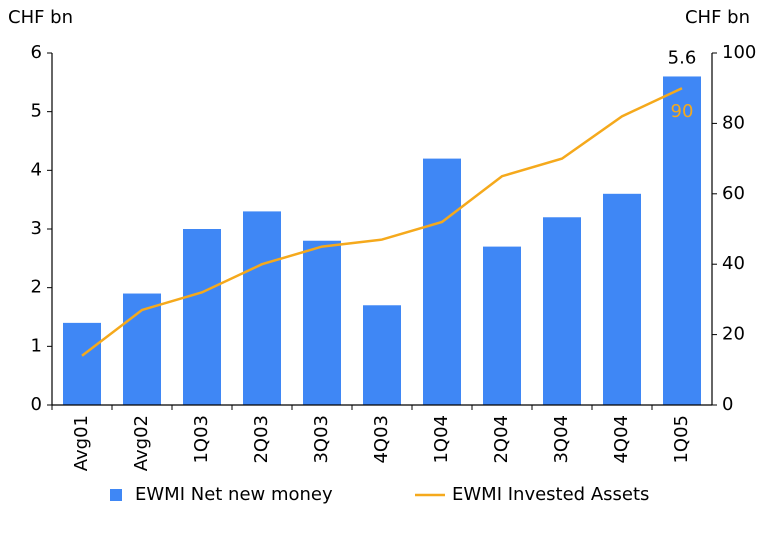  I want to click on x-tick-label: Avg02, so click(141, 443).